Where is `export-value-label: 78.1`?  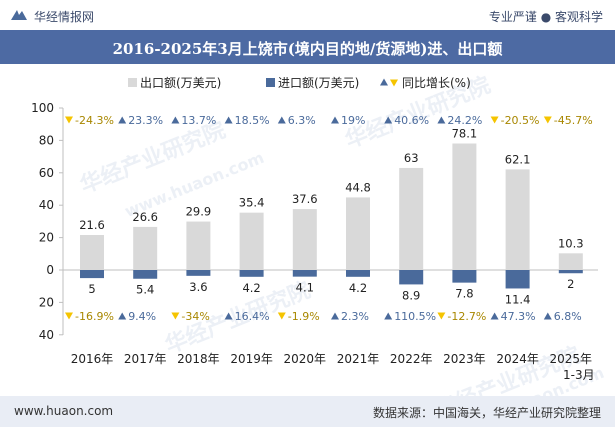
export-value-label: 78.1 is located at coordinates (465, 133).